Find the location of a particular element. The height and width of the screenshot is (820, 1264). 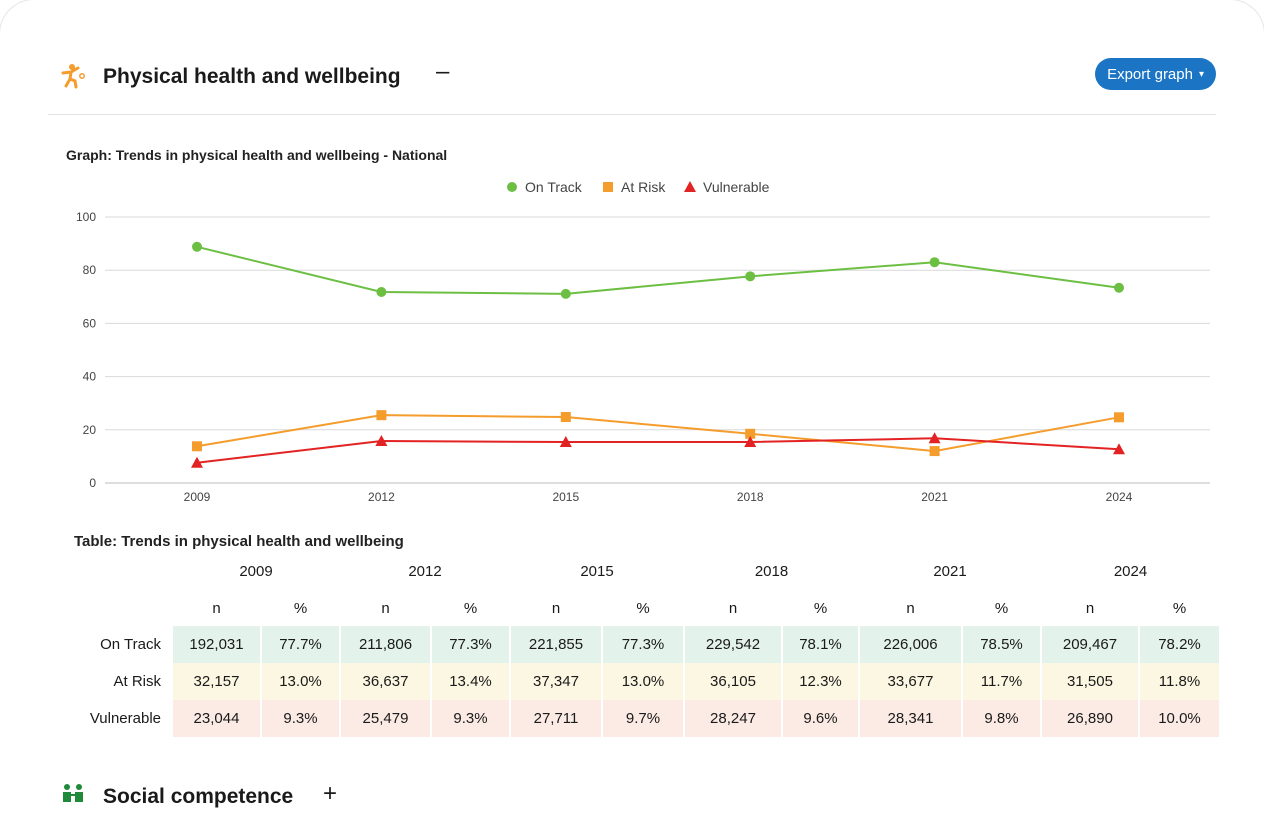

collapse-toggle-button: – is located at coordinates (443, 71).